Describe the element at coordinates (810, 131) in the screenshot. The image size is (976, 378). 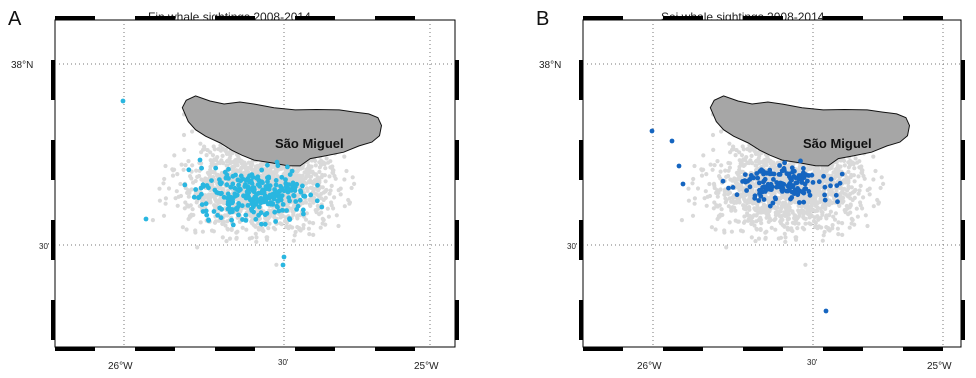
I see `island-sao-miguel` at that location.